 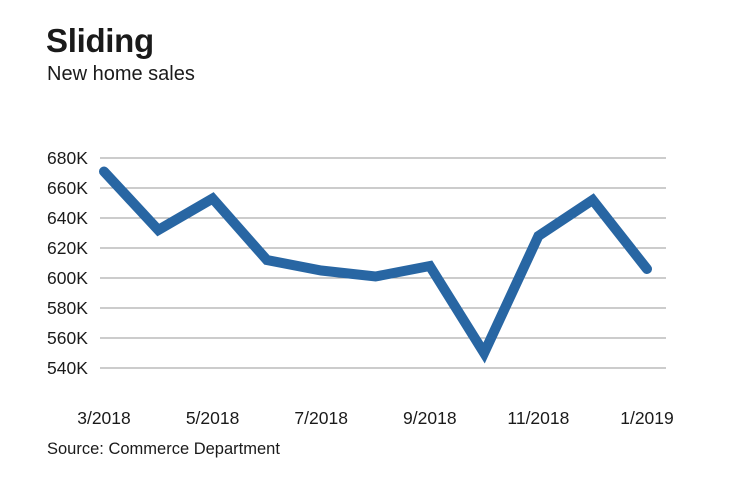 What do you see at coordinates (121, 74) in the screenshot?
I see `chart-subtitle: New home sales` at bounding box center [121, 74].